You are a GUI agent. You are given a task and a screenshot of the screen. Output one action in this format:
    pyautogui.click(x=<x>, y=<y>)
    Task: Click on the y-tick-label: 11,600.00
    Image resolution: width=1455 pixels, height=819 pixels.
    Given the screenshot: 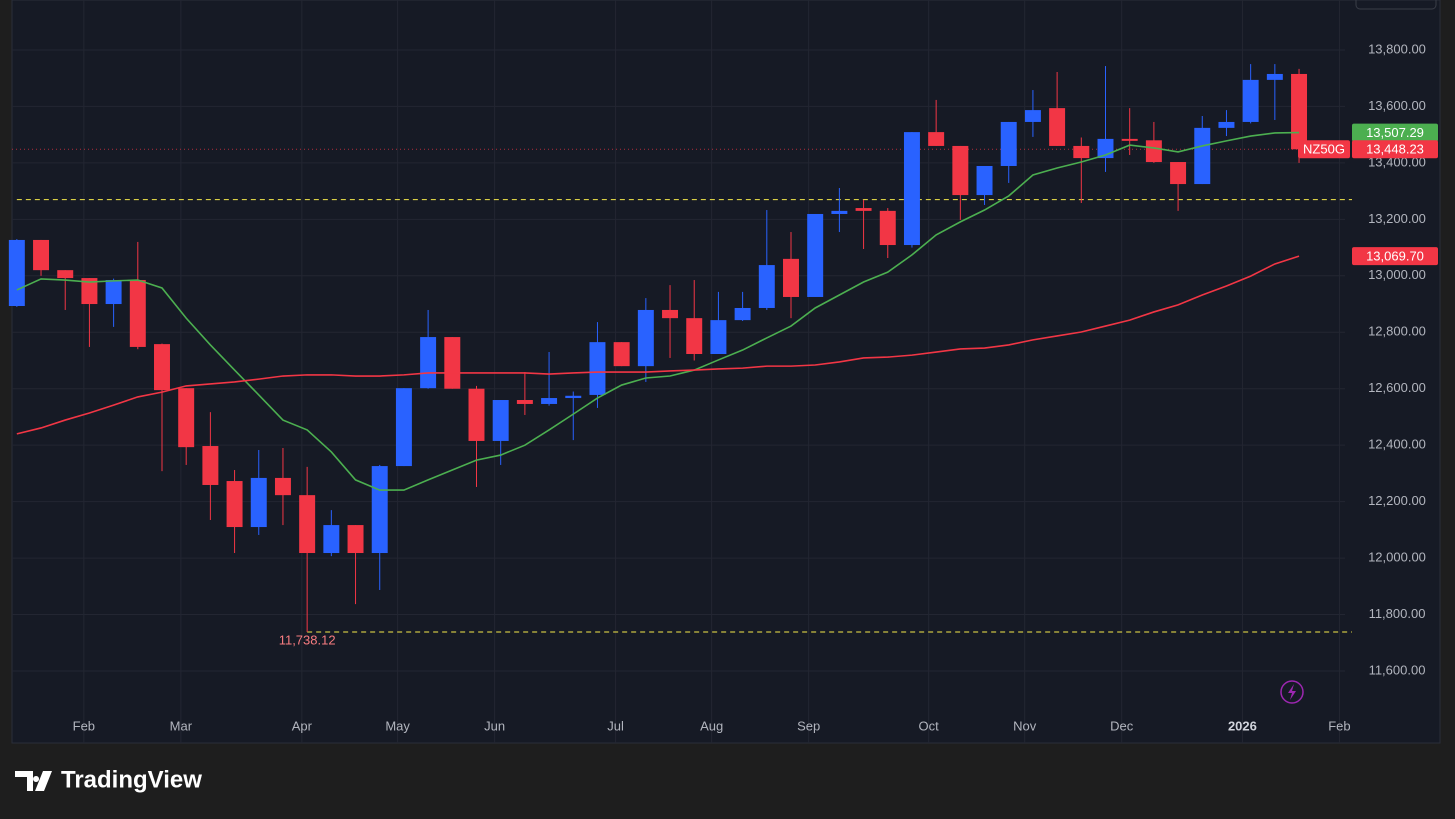 What is the action you would take?
    pyautogui.click(x=1397, y=669)
    